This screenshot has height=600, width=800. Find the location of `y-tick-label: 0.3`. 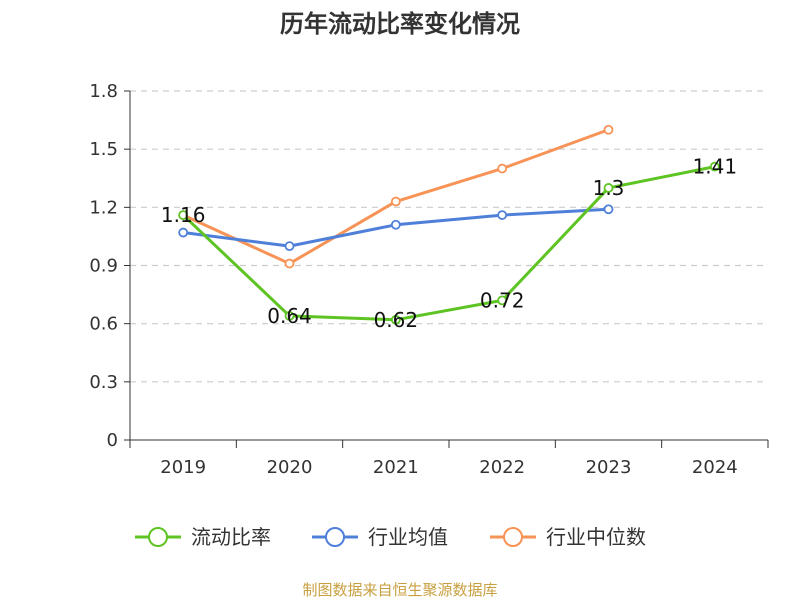

y-tick-label: 0.3 is located at coordinates (103, 382).